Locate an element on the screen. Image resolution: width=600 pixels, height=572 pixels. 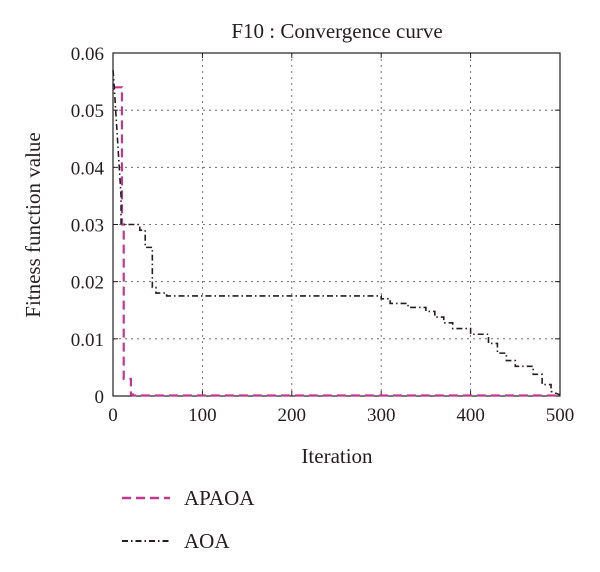
y-tick-label: 0 is located at coordinates (100, 397).